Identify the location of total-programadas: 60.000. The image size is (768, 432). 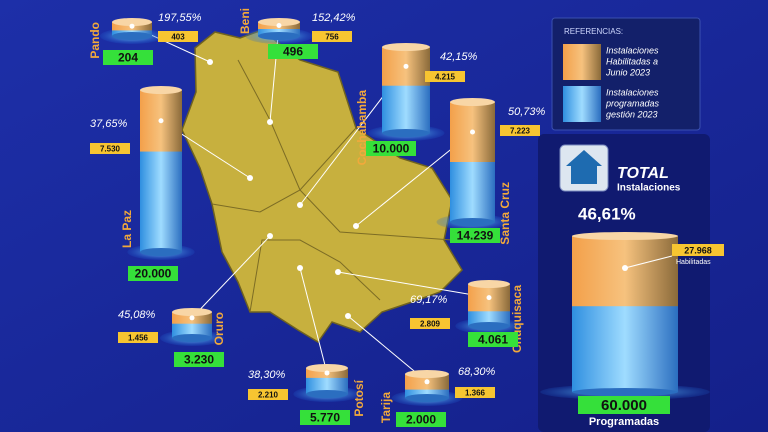
(624, 405).